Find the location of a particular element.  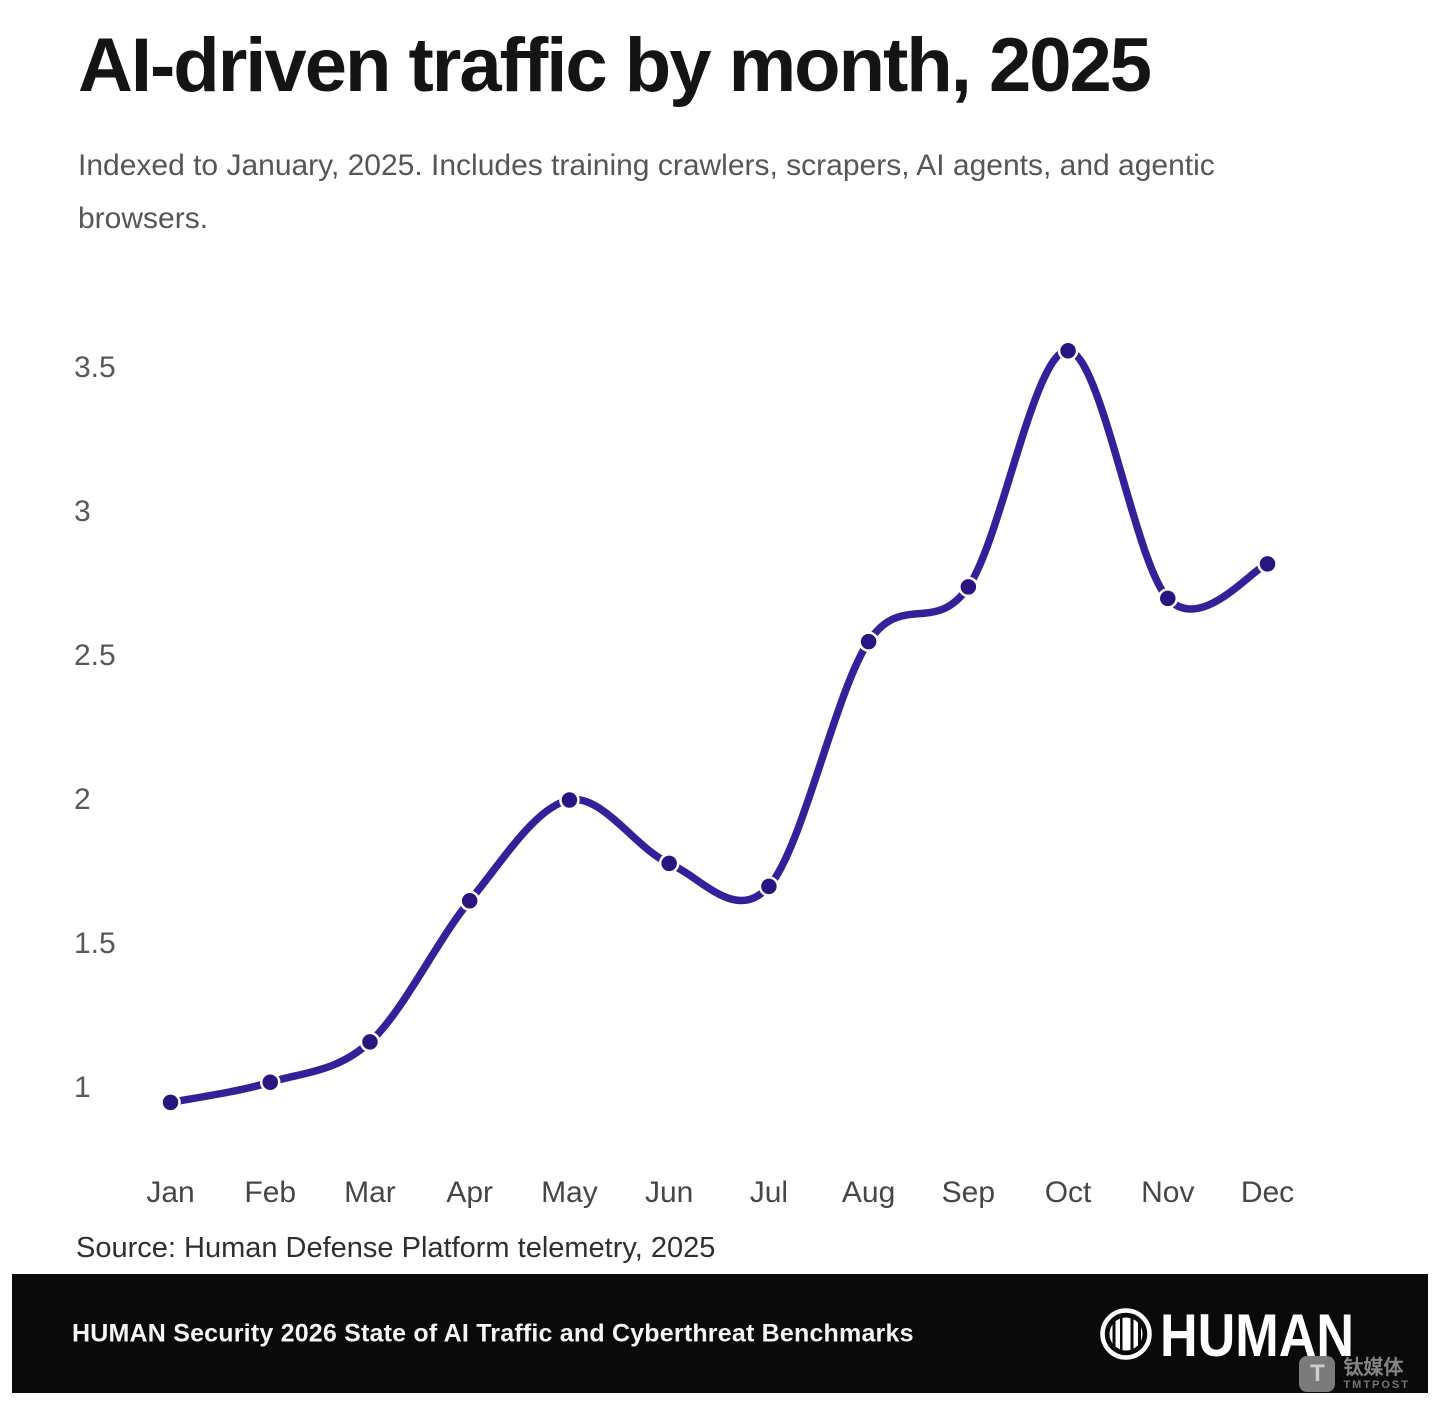

x-tick-label: Feb is located at coordinates (270, 1192).